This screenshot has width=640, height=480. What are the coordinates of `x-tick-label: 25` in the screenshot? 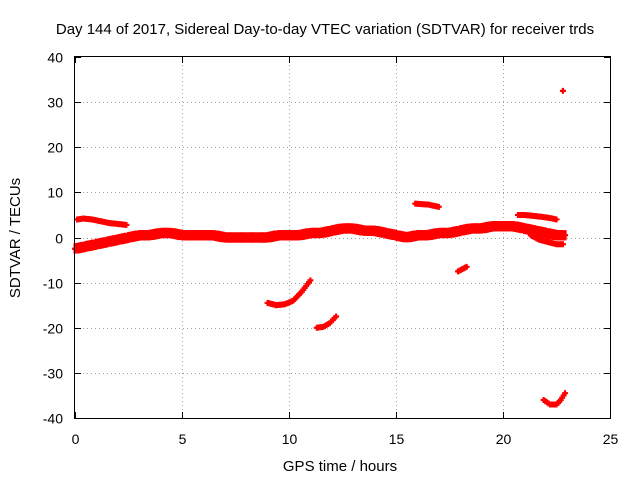 It's located at (611, 439).